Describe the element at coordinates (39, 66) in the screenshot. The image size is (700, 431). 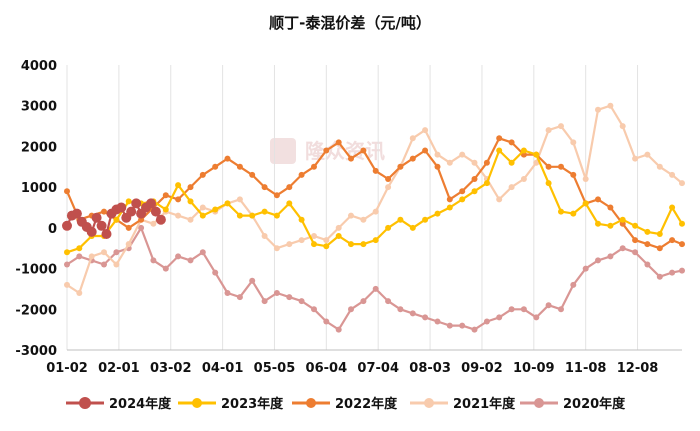
I see `y-tick-label: 4000` at that location.